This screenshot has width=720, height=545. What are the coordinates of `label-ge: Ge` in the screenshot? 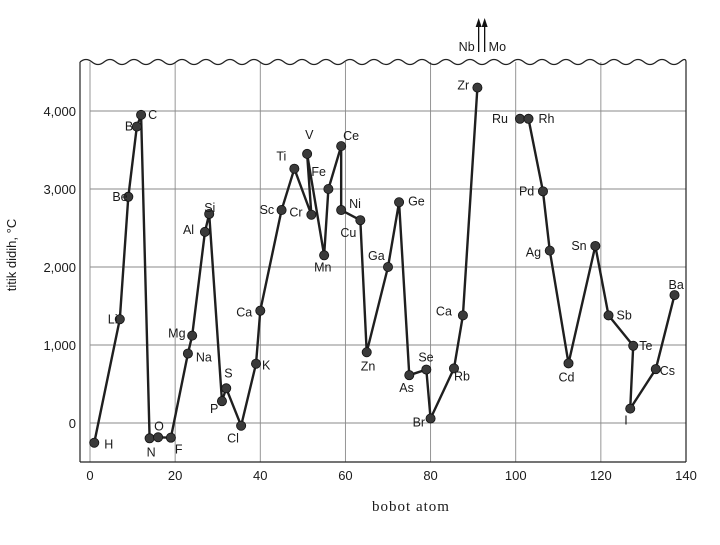 It's located at (416, 201).